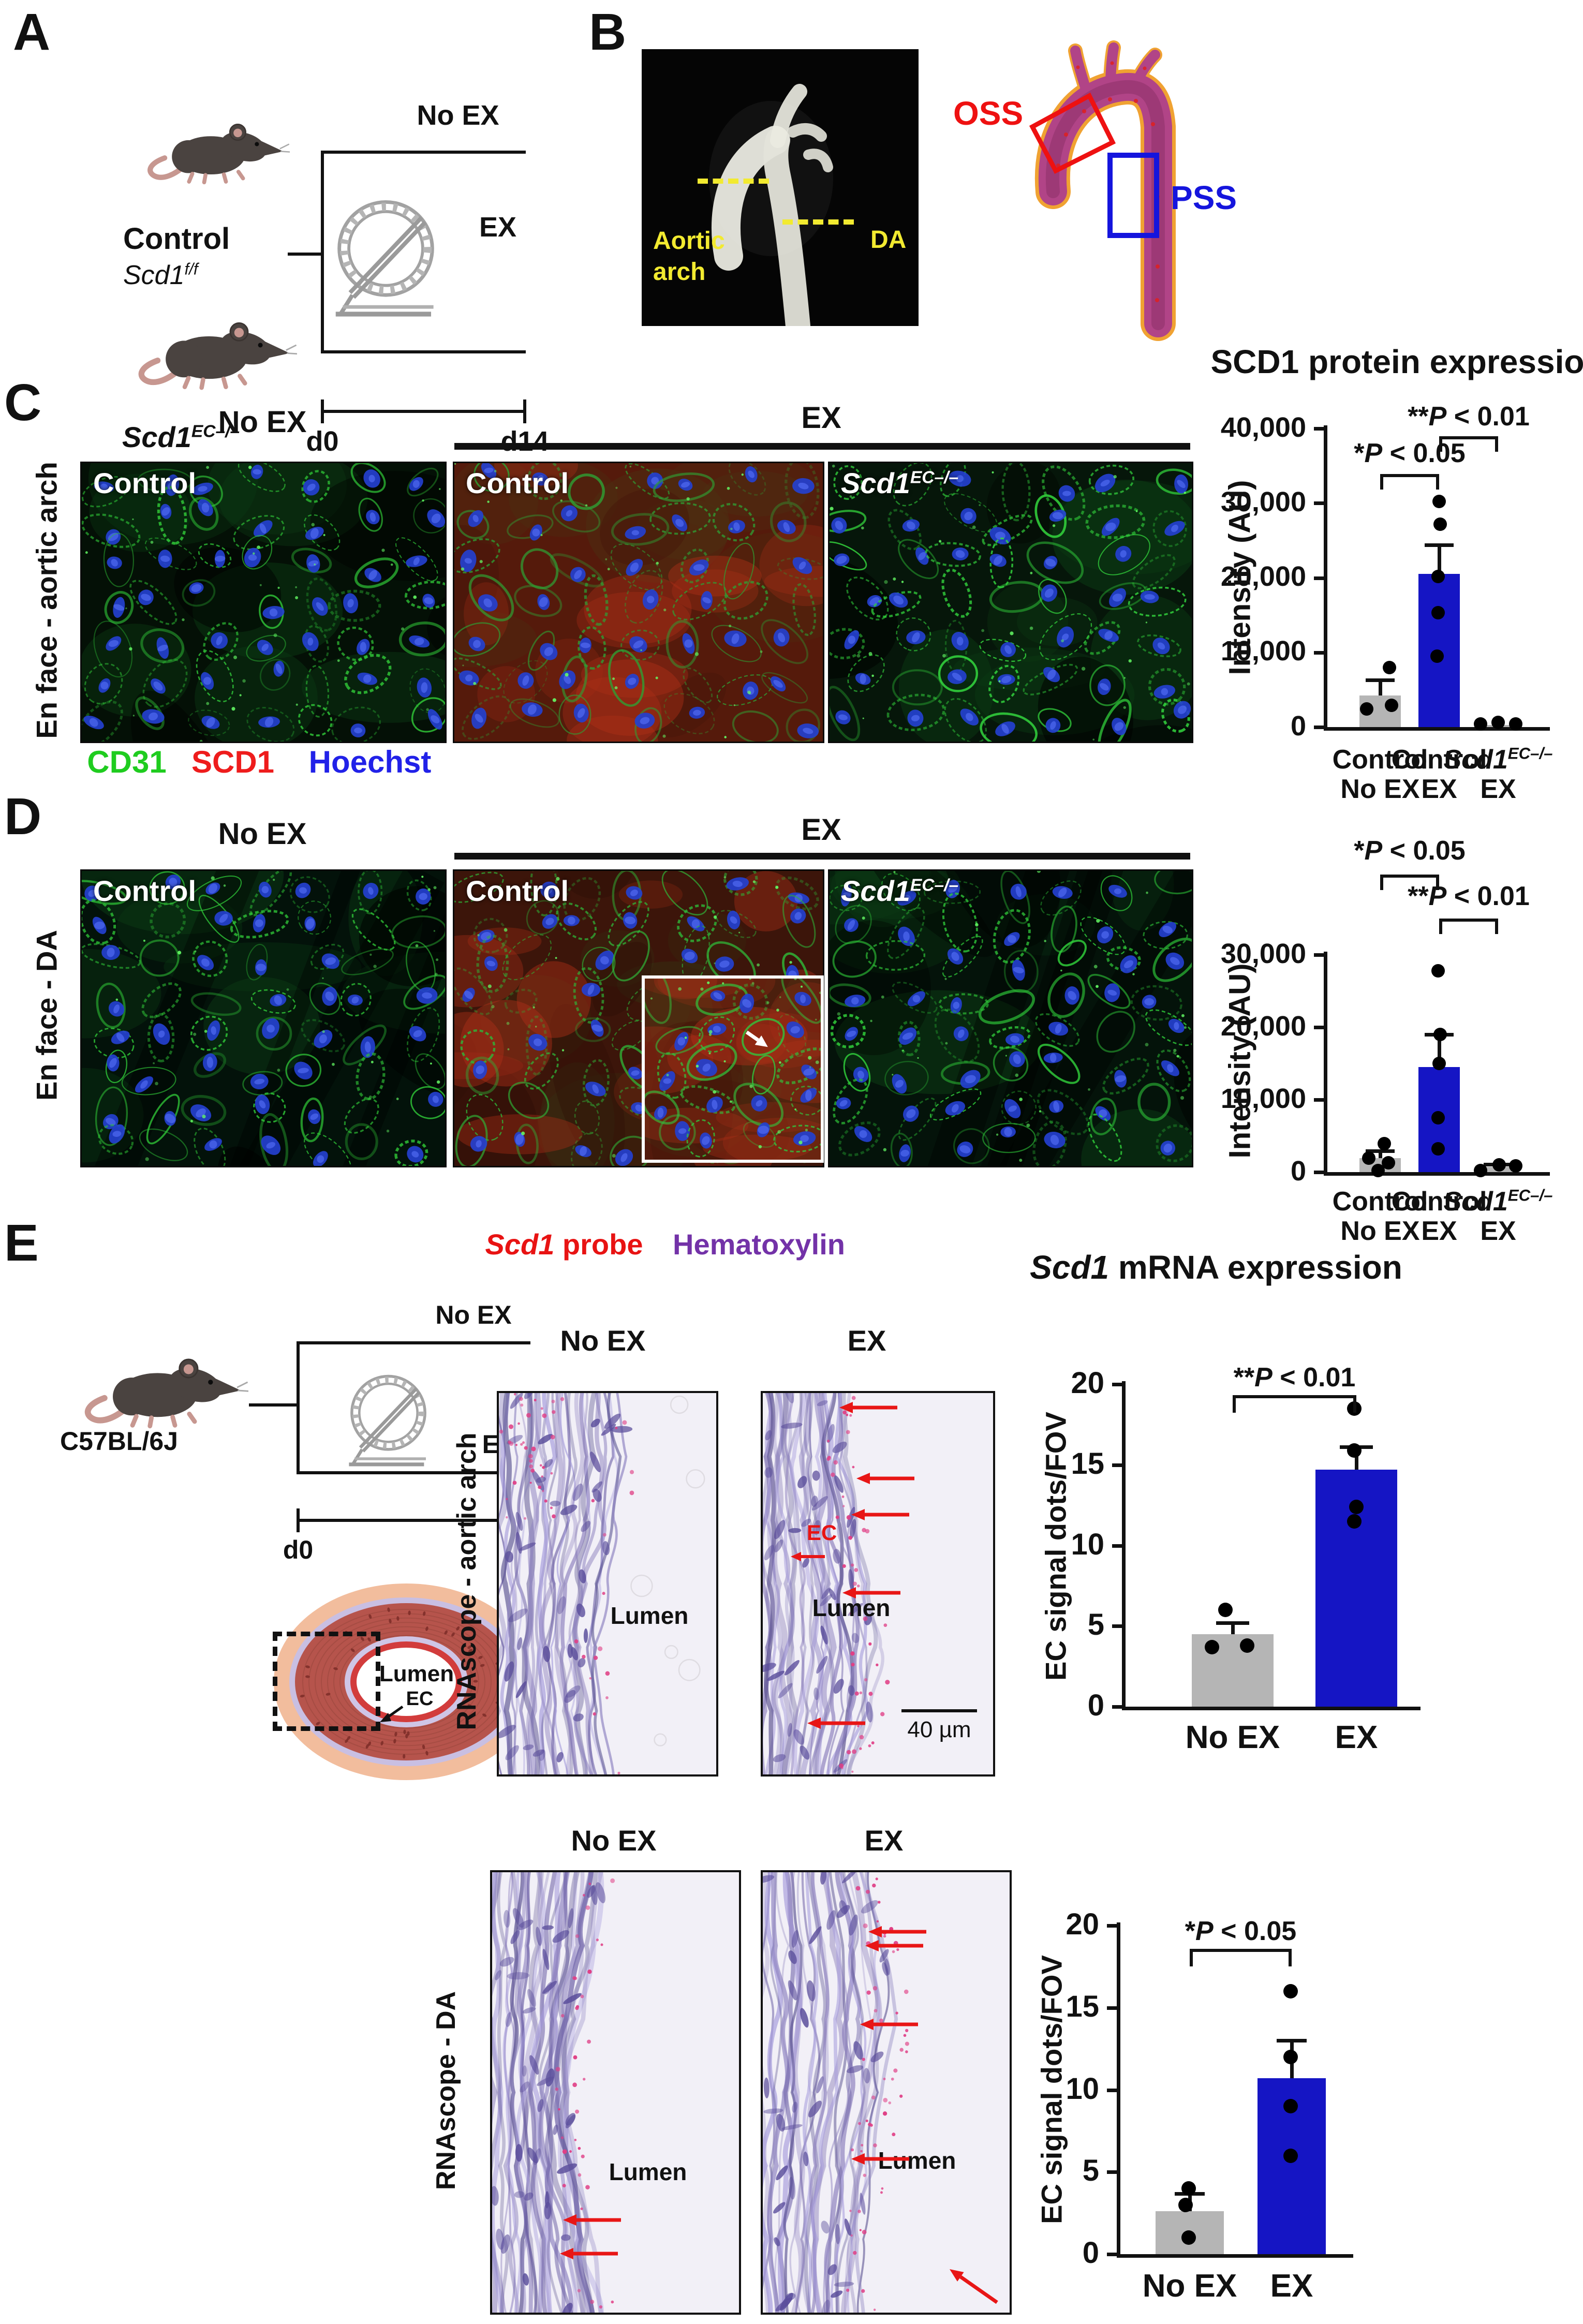  I want to click on timeline-d14: d14, so click(524, 441).